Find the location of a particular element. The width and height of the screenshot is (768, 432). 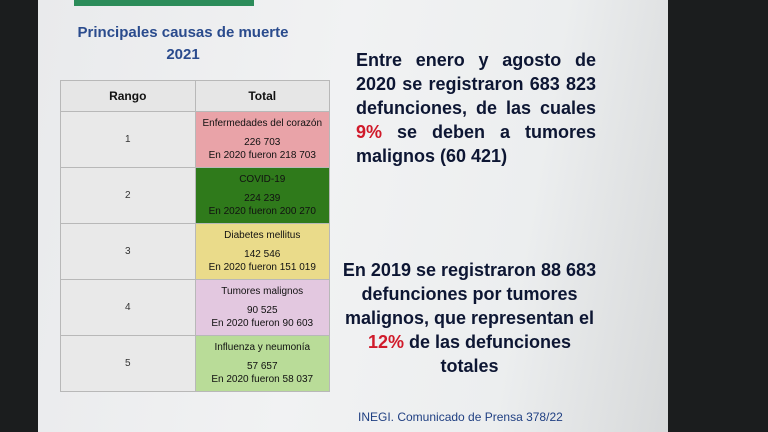

rank-cell: 3 is located at coordinates (128, 251).